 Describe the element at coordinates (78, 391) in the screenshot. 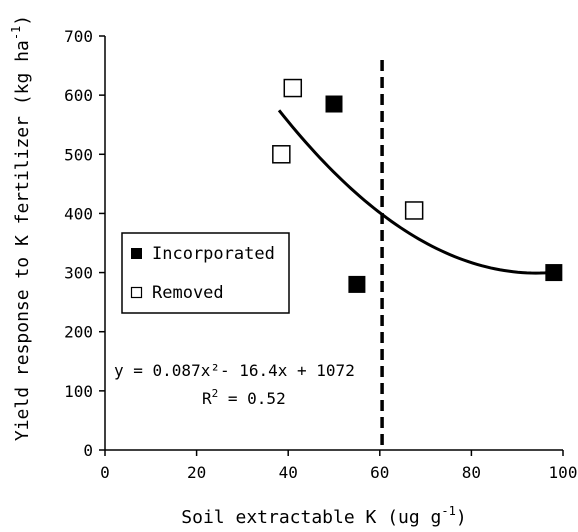

I see `y-tick-label: 100` at that location.